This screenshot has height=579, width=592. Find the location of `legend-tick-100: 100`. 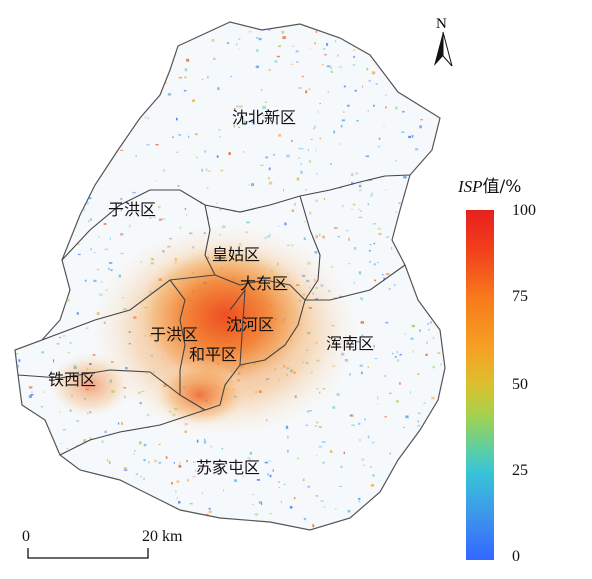

legend-tick-100: 100 is located at coordinates (524, 210).